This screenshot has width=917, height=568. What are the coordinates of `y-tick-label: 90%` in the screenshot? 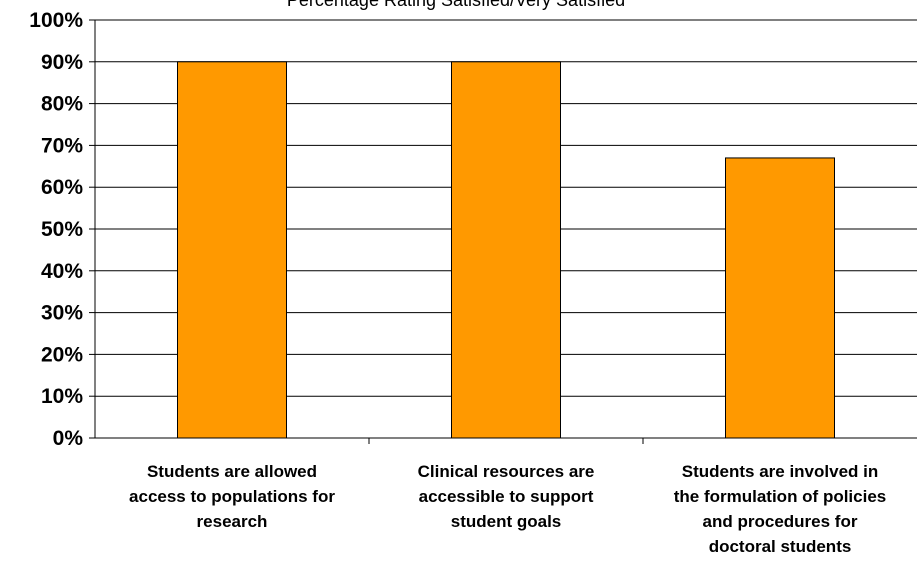 It's located at (62, 62).